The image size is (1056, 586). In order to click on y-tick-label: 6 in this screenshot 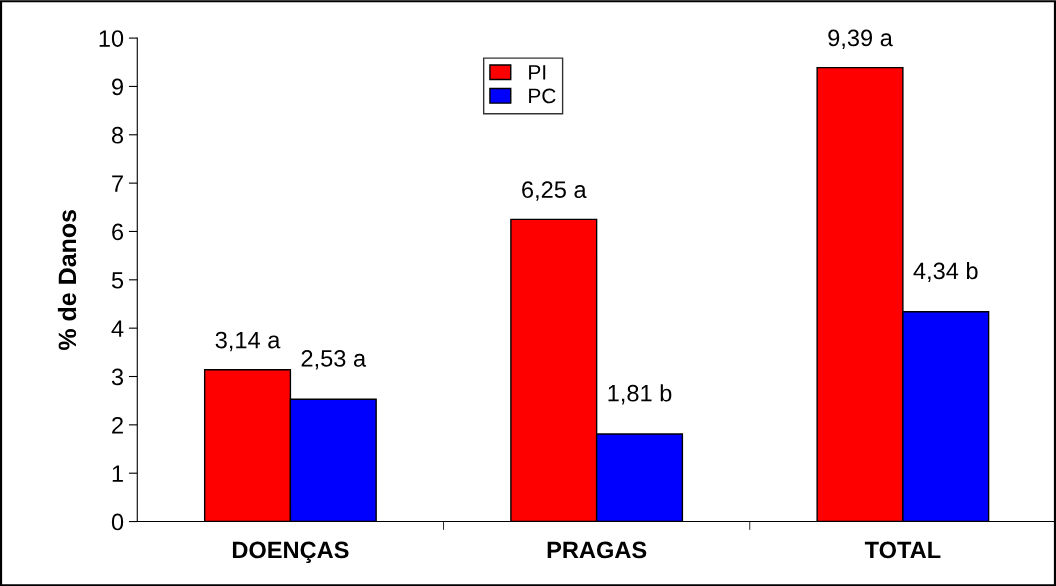, I will do `click(118, 232)`.